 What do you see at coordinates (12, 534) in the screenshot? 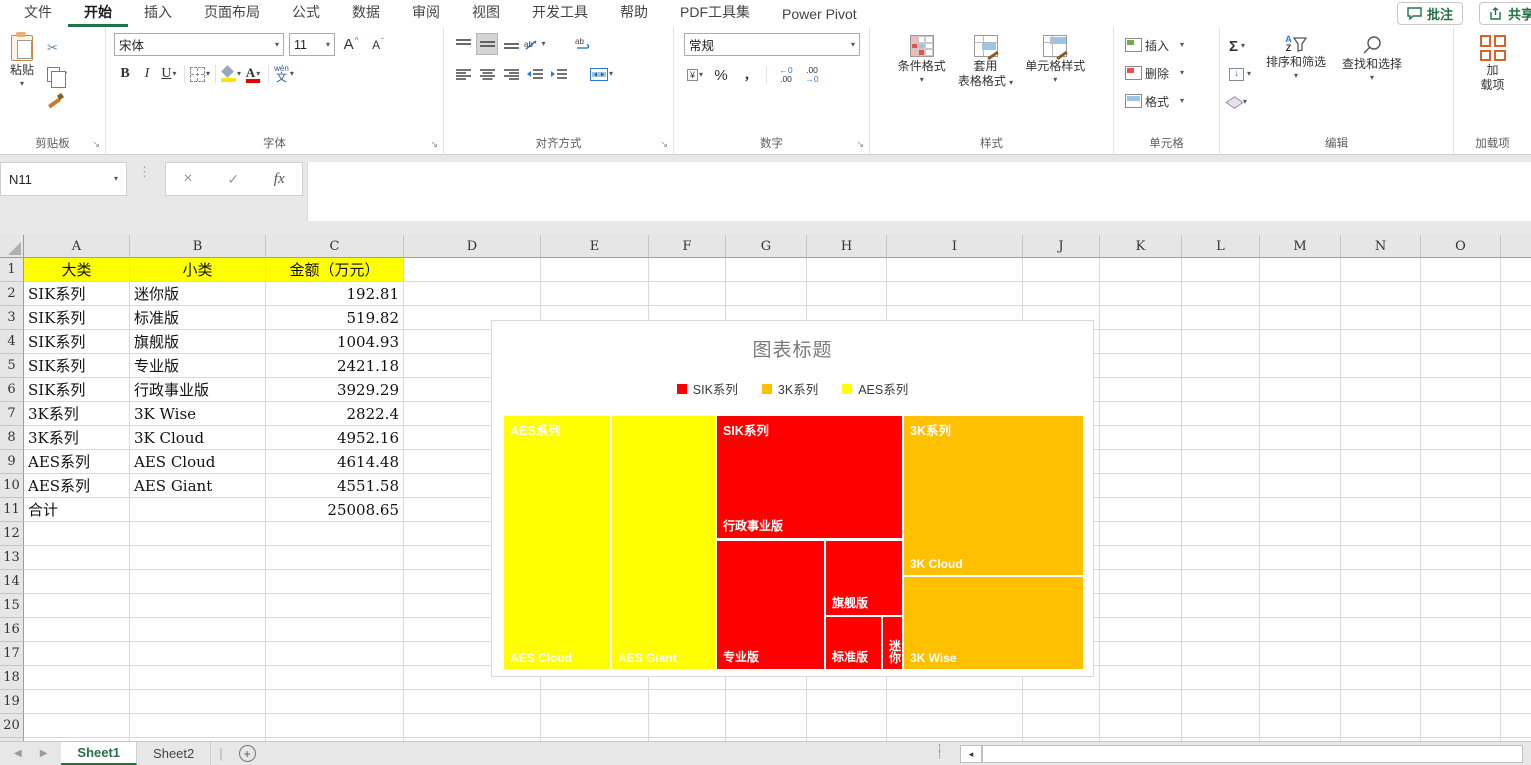
I see `row-header-12: 12` at bounding box center [12, 534].